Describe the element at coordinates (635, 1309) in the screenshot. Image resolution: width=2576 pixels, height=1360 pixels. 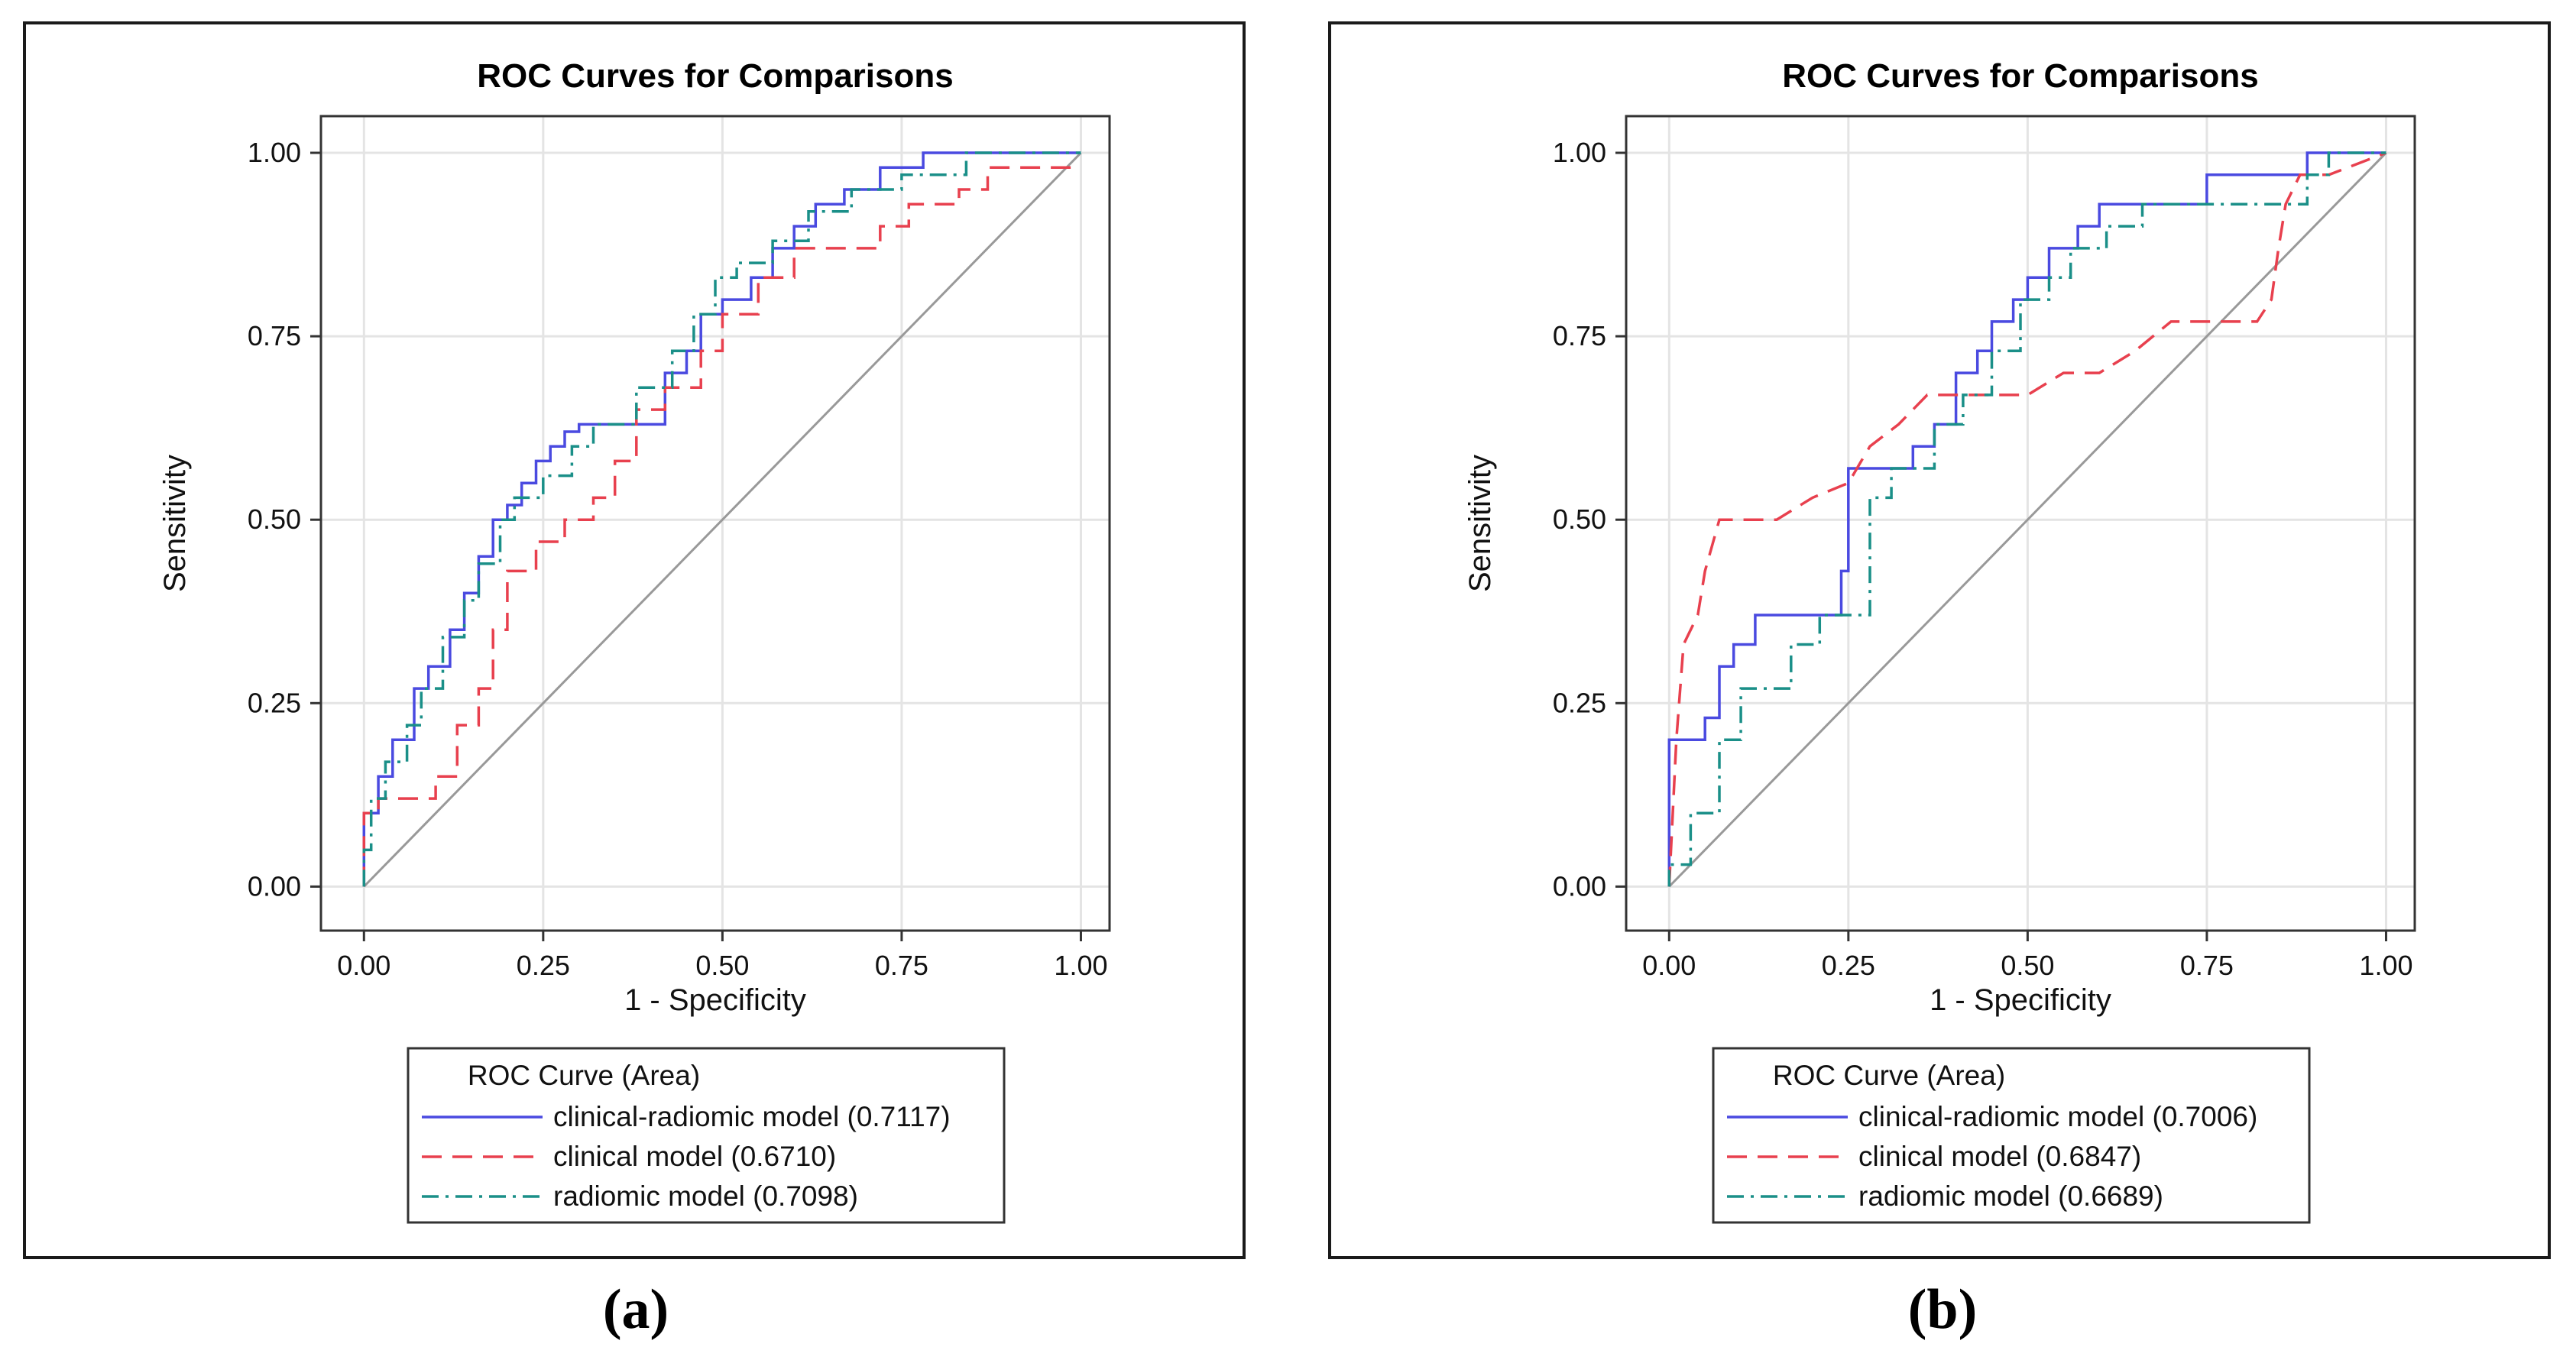
I see `panel-label-a: (a)` at that location.